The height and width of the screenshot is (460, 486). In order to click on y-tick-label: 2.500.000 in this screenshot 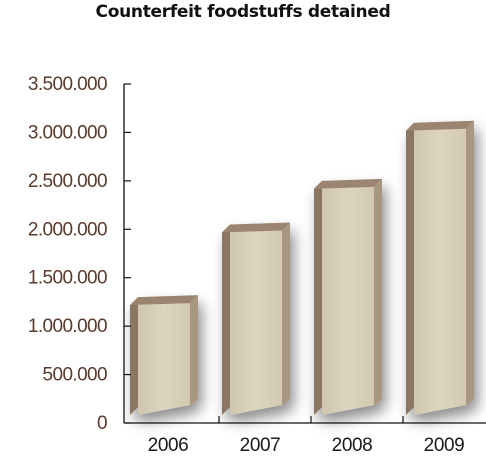, I will do `click(67, 181)`.